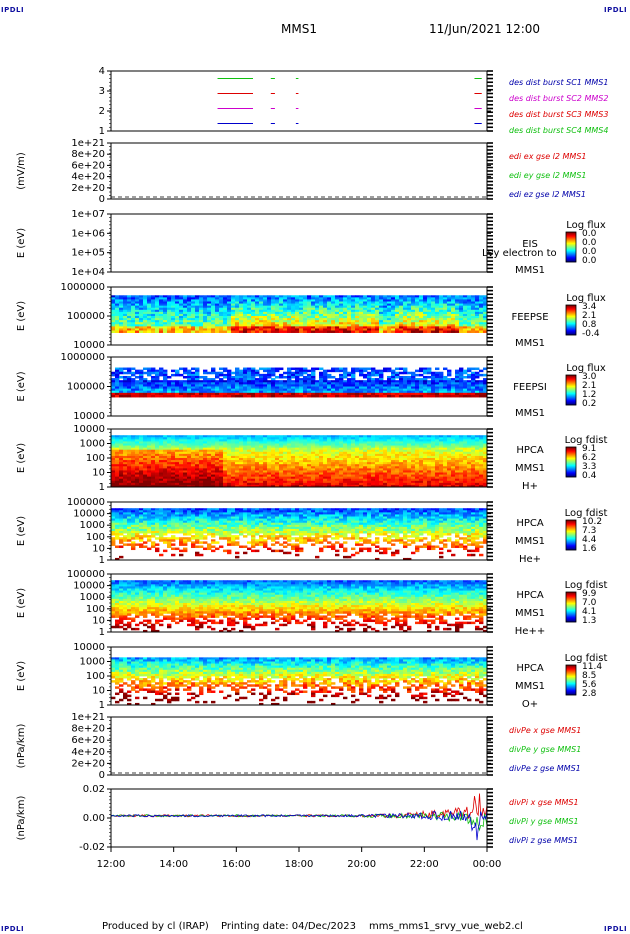 The width and height of the screenshot is (630, 934). What do you see at coordinates (589, 395) in the screenshot?
I see `colorbar-tick: 1.2` at bounding box center [589, 395].